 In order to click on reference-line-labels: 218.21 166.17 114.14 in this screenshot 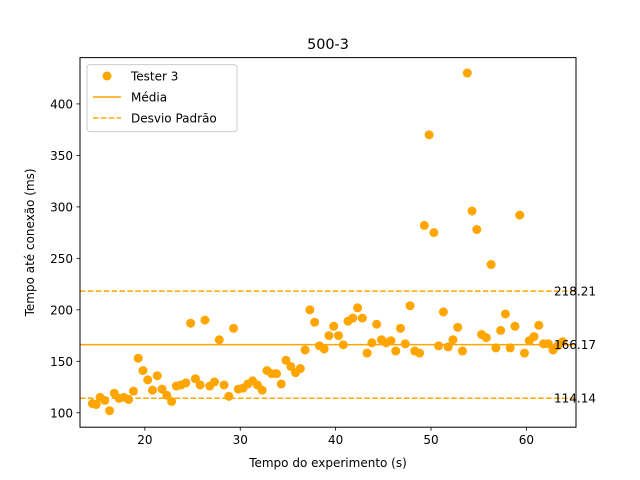, I will do `click(575, 345)`.